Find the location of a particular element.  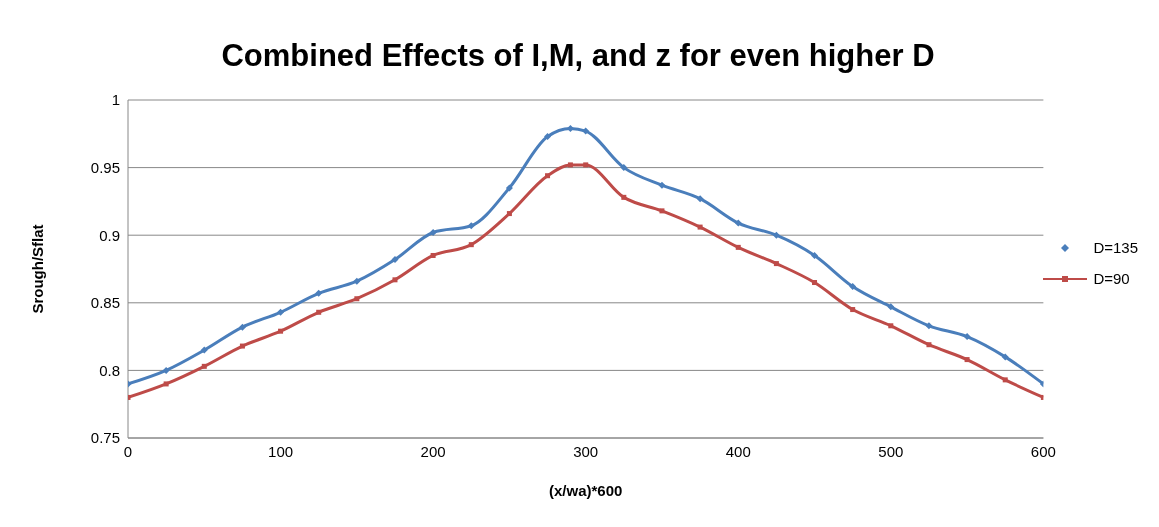

x-tick-label: 100 is located at coordinates (281, 451).